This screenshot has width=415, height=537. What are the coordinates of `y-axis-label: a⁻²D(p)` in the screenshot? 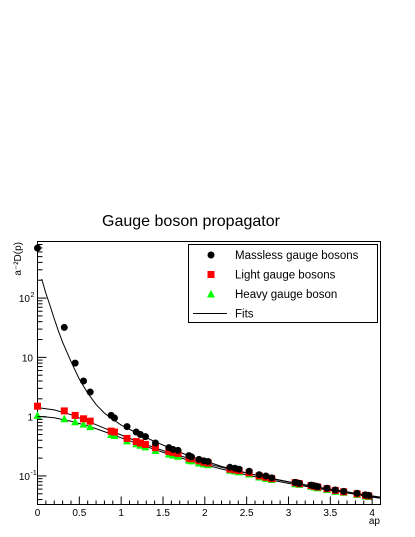 It's located at (18, 259).